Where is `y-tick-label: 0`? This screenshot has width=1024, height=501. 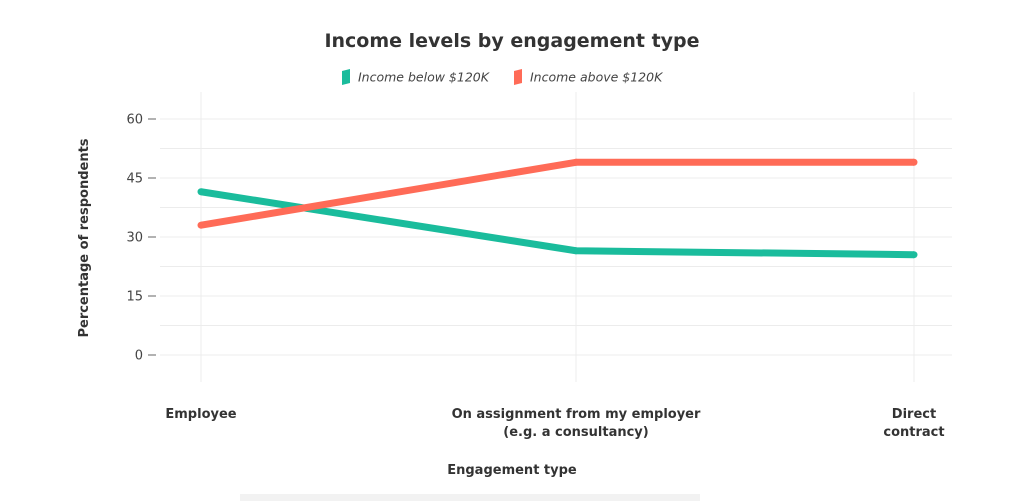
y-tick-label: 0 is located at coordinates (139, 356).